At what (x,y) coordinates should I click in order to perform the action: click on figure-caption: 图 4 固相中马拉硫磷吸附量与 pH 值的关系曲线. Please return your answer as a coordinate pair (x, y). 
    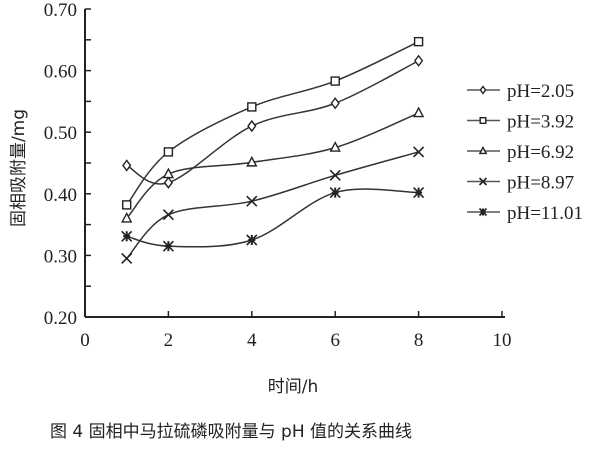
    Looking at the image, I should click on (231, 432).